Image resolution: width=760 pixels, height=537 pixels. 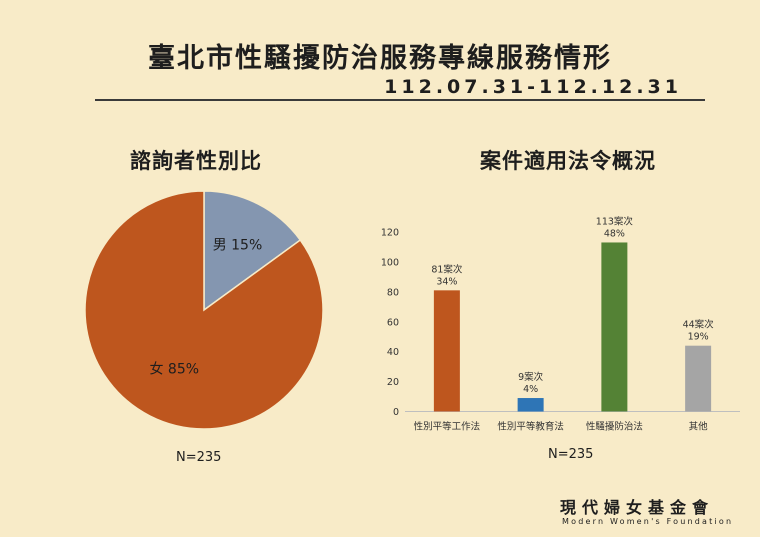 I want to click on bar-chart-title: 案件適用法令概況, so click(x=568, y=161).